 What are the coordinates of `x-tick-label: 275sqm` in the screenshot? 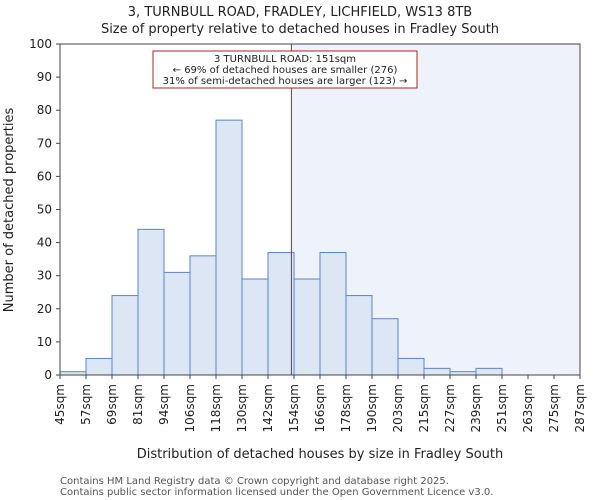 It's located at (554, 408).